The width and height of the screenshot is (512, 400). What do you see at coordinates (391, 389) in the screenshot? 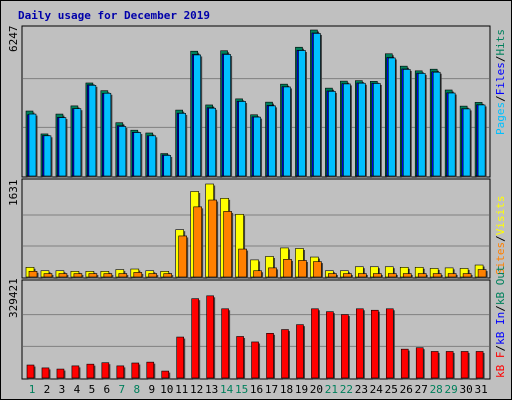
I see `day-label: 25` at bounding box center [391, 389].